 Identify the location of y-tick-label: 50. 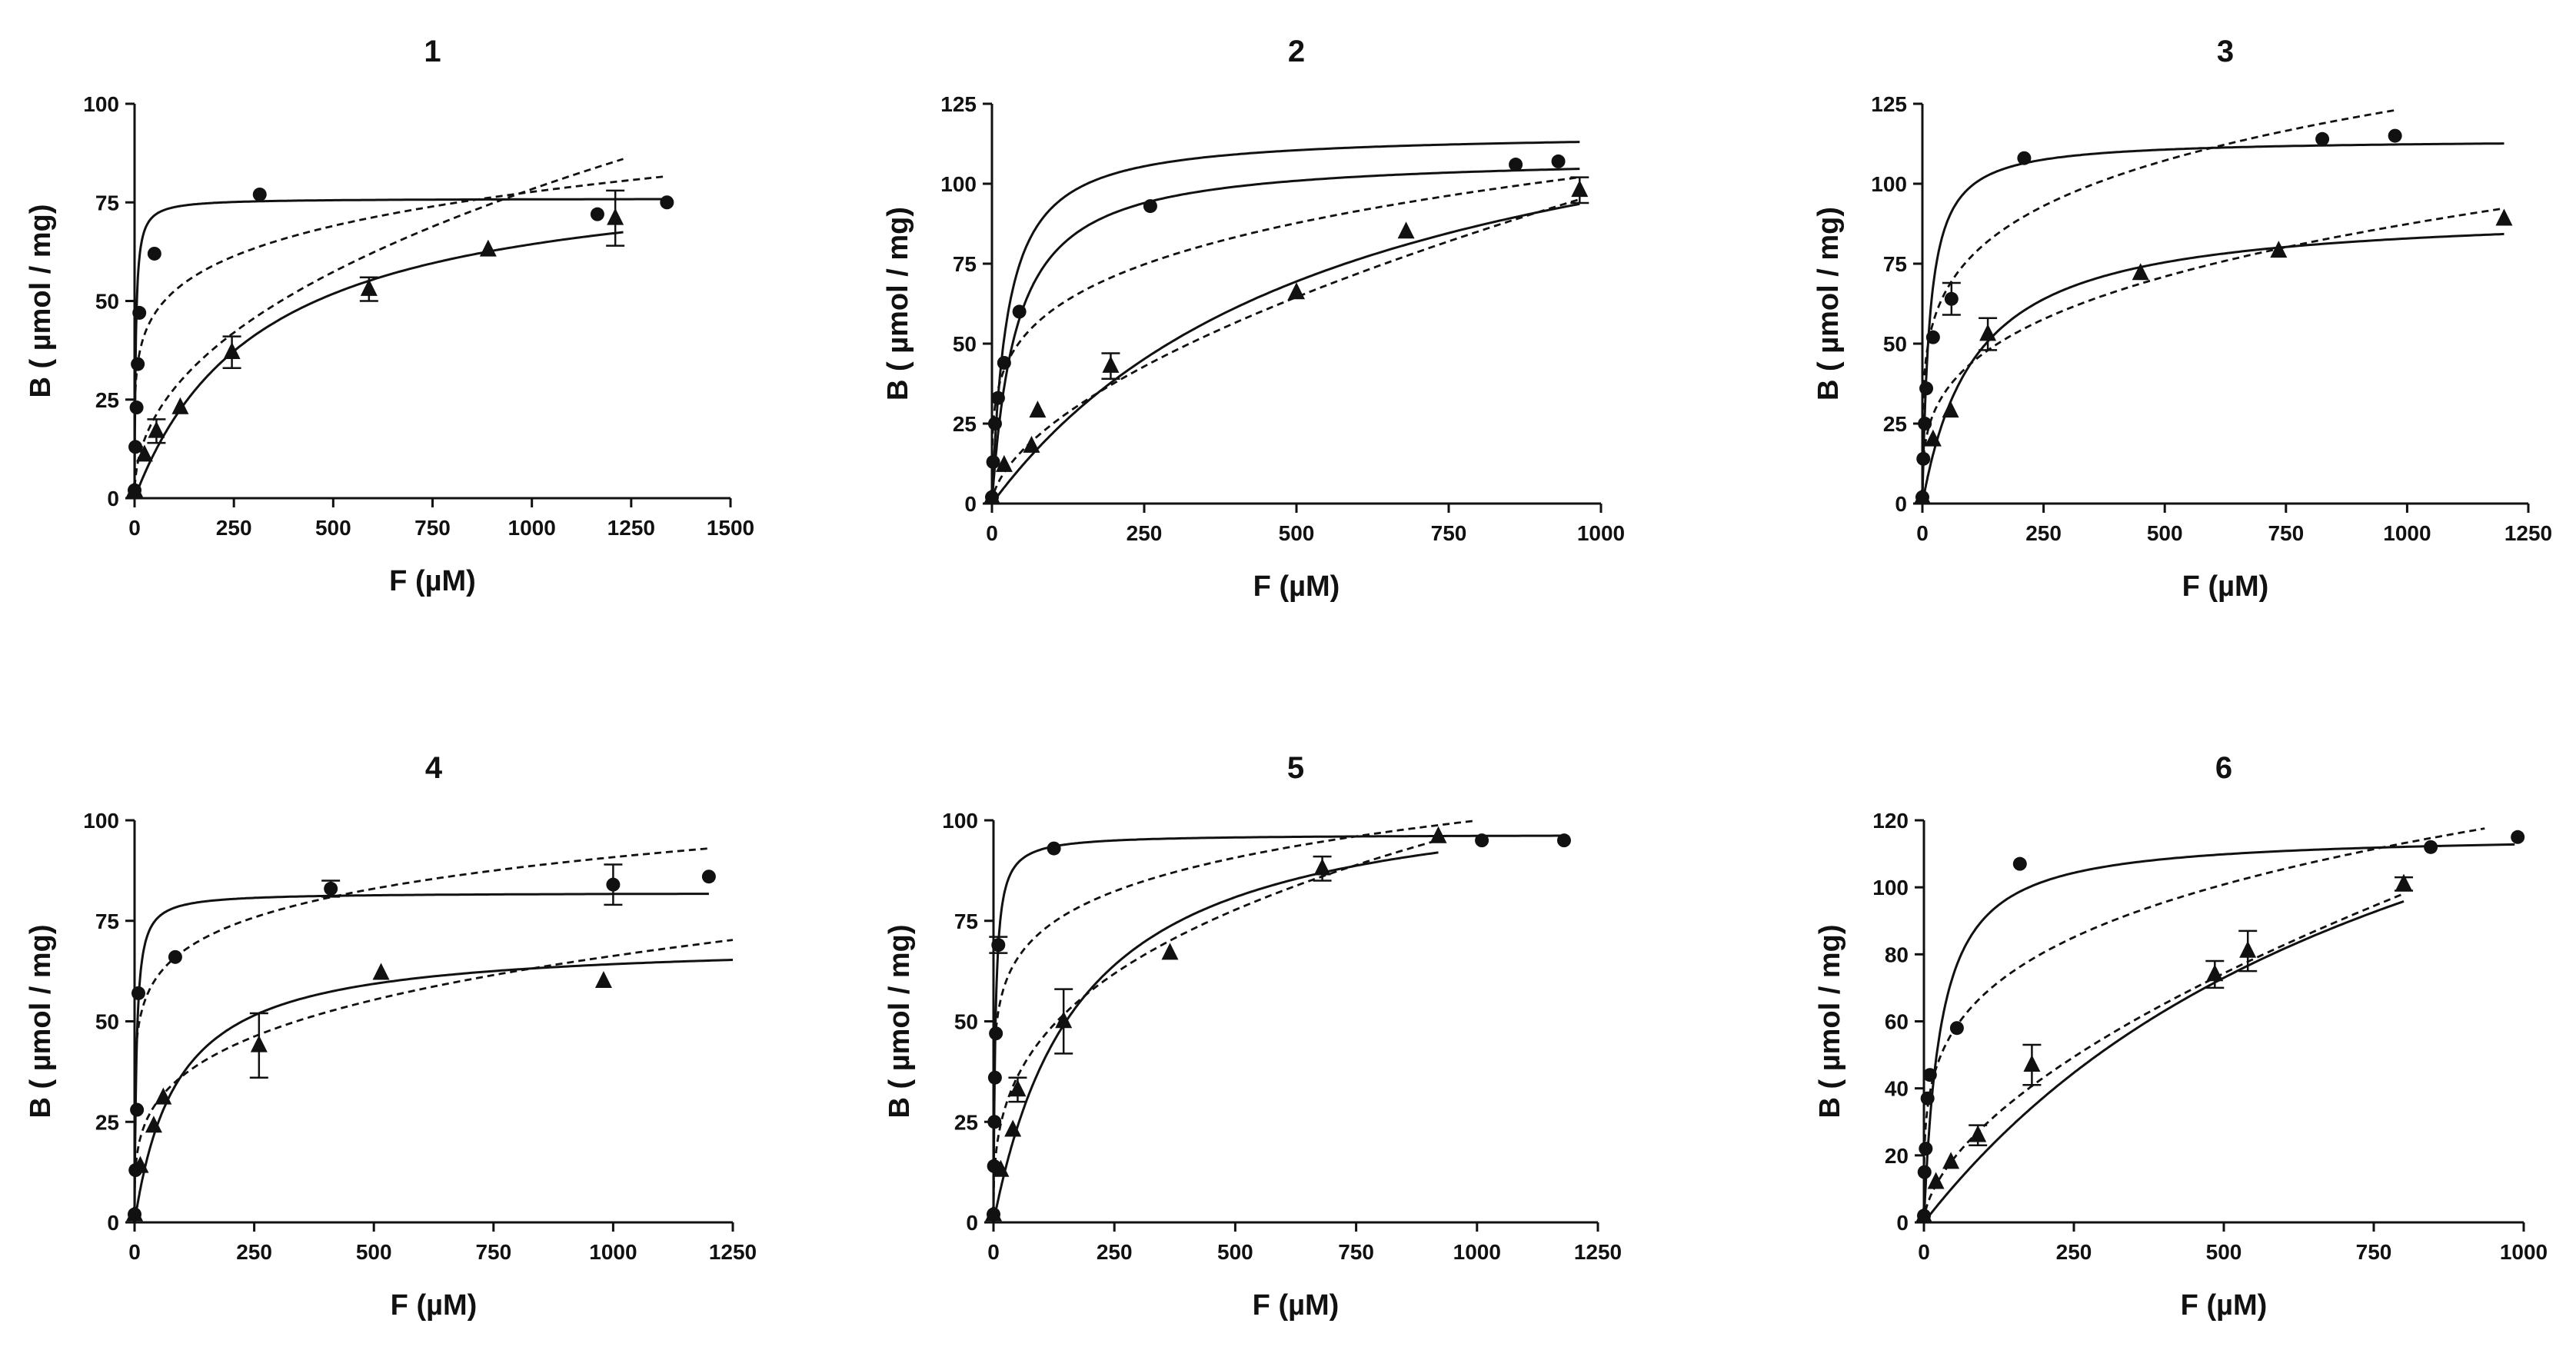
(966, 1022).